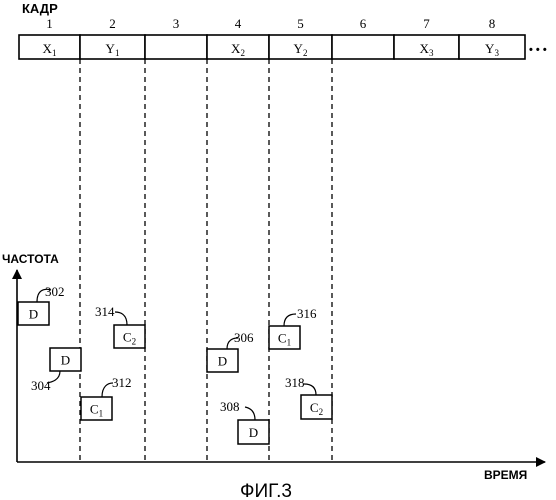 The width and height of the screenshot is (556, 500). Describe the element at coordinates (426, 23) in the screenshot. I see `frame-number: 7` at that location.